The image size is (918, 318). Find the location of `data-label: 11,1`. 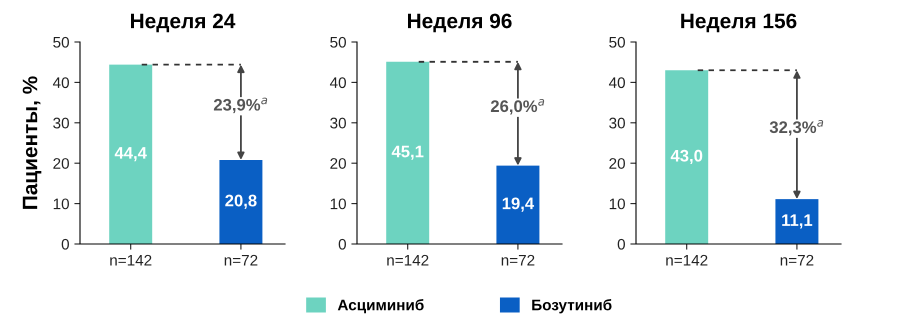

data-label: 11,1 is located at coordinates (797, 221).